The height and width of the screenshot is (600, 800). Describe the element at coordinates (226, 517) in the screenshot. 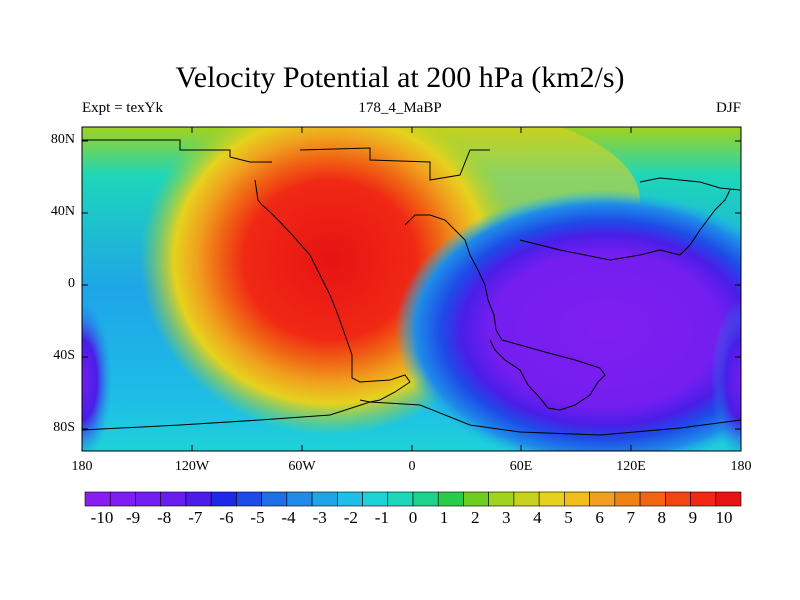

I see `colorbar-tick-label: -6` at that location.